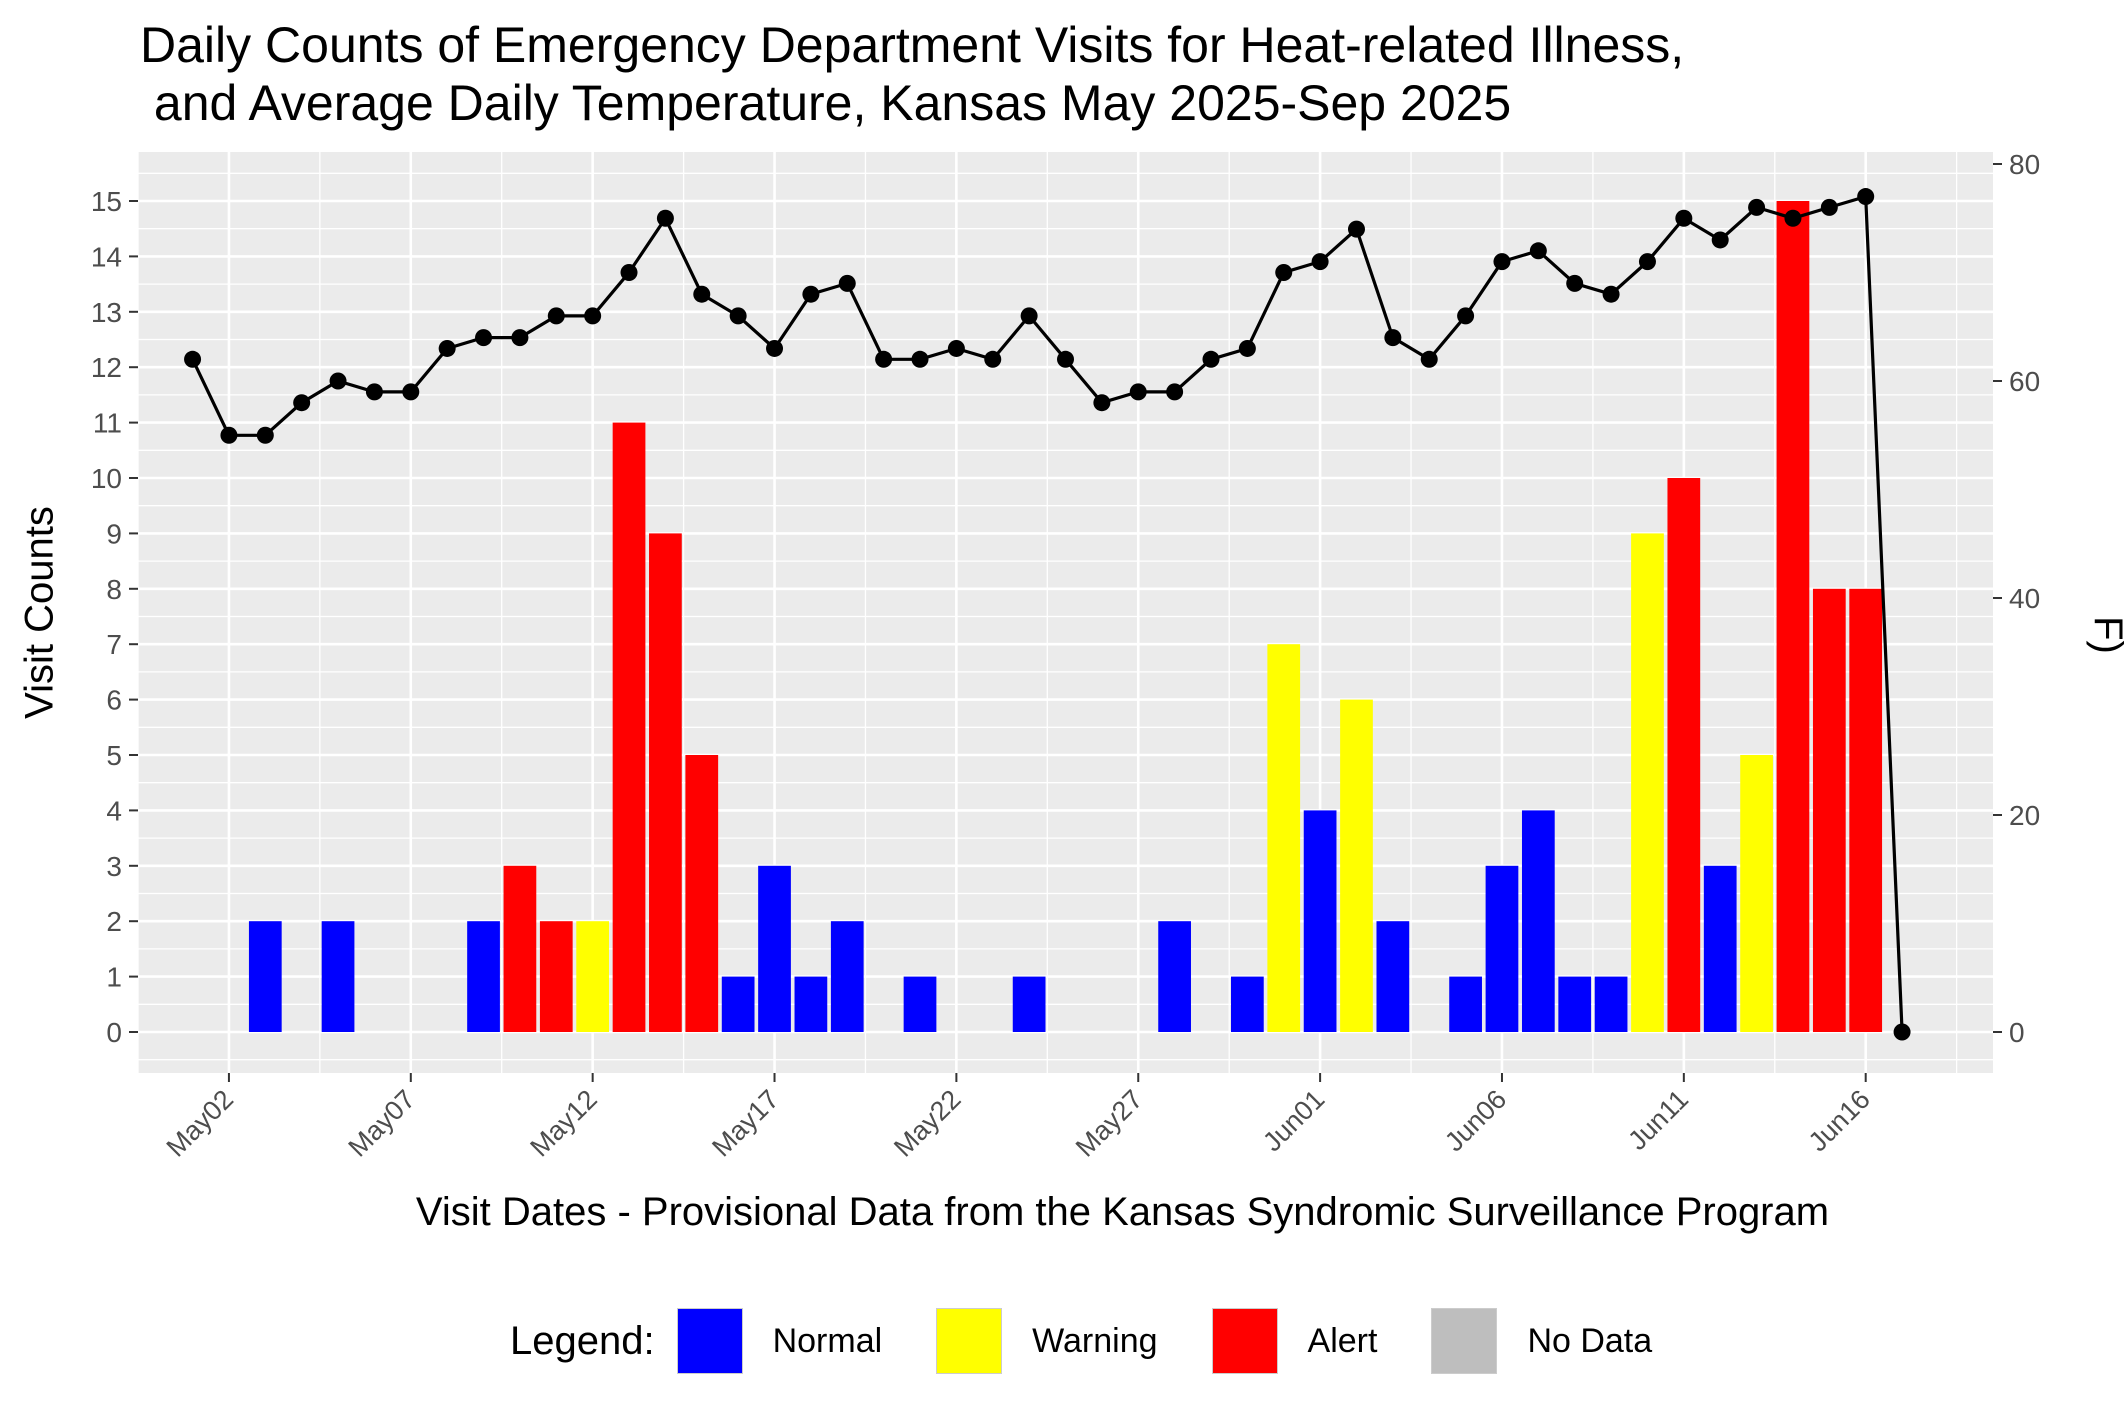 This screenshot has width=2125, height=1417. What do you see at coordinates (1244, 1341) in the screenshot?
I see `legend-key-alert` at bounding box center [1244, 1341].